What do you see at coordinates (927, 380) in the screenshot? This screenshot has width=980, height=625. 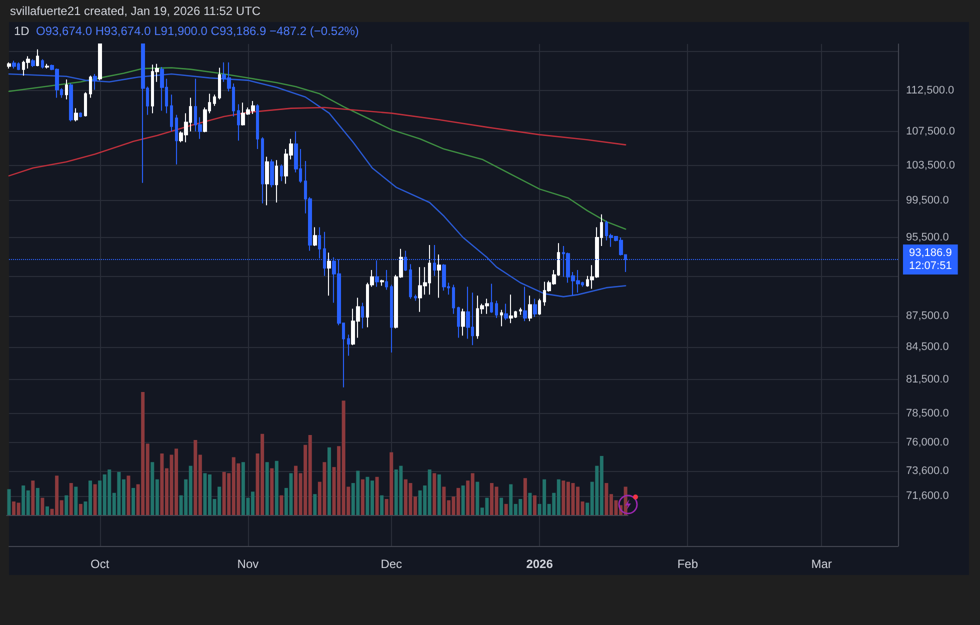 I see `y-tick-label: 81,500.0` at bounding box center [927, 380].